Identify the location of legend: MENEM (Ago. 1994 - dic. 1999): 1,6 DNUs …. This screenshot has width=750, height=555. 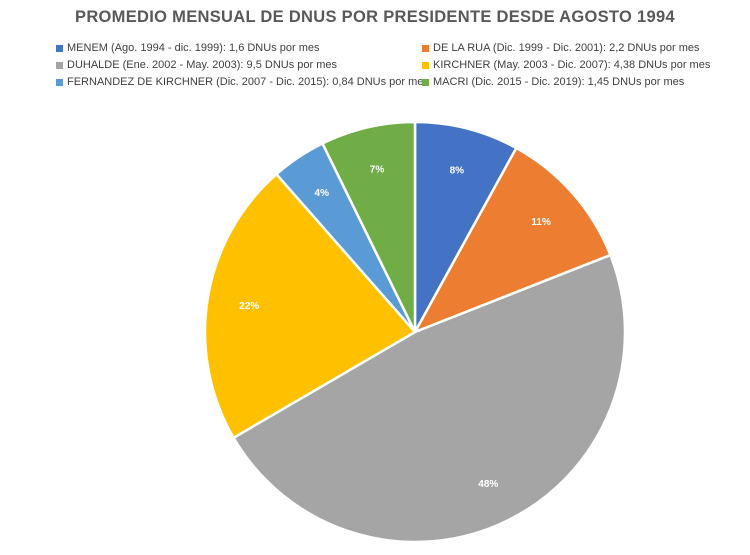
(396, 65).